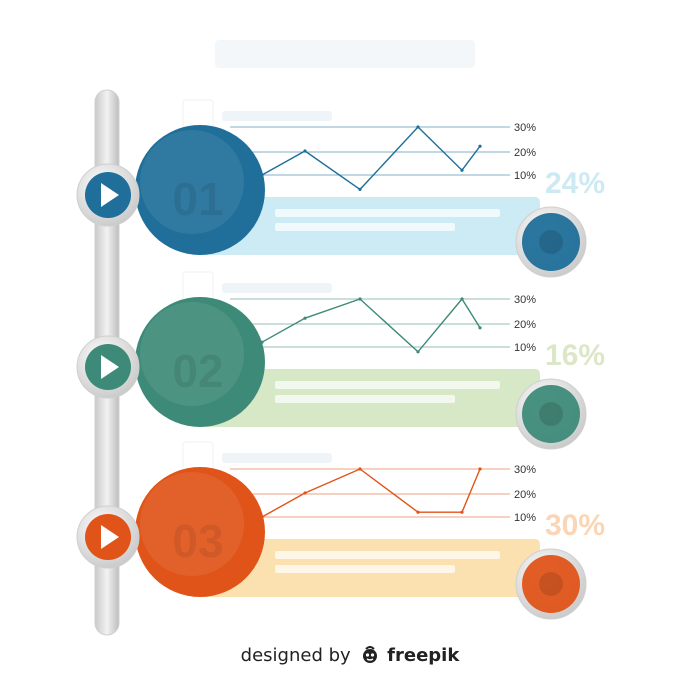 This screenshot has width=700, height=700. I want to click on credit-lead: designed by, so click(295, 655).